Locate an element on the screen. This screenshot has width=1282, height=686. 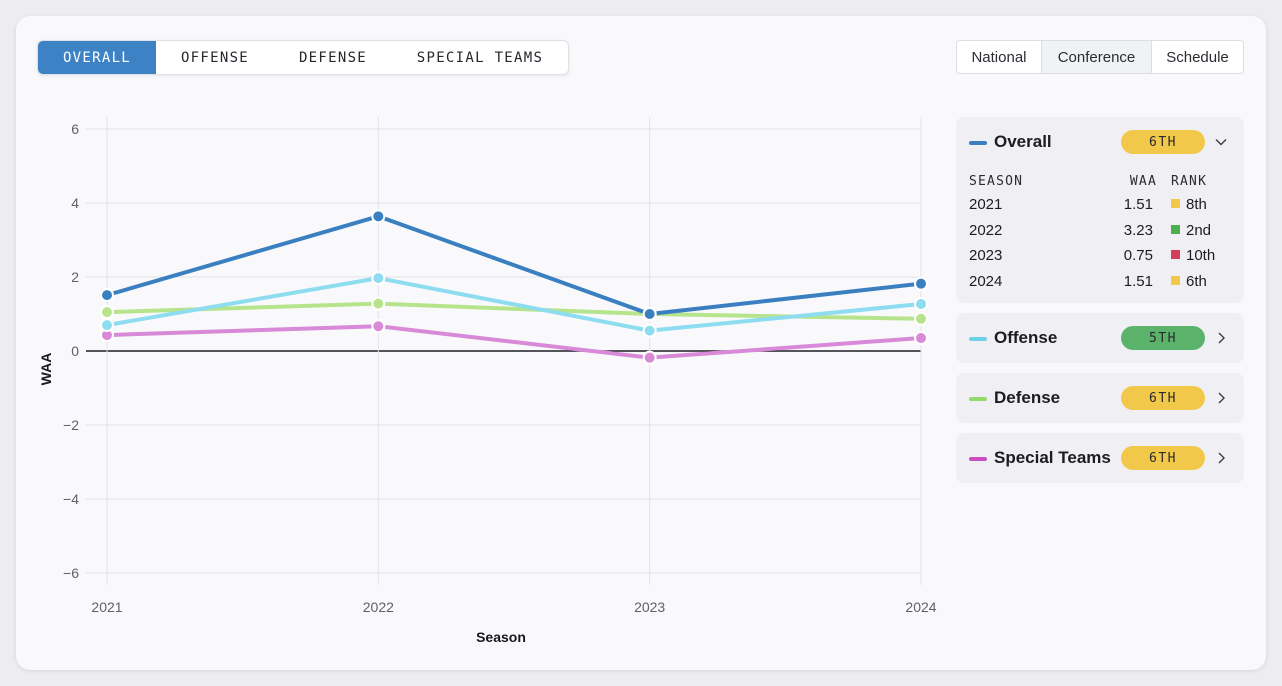
tab-schedule: Schedule is located at coordinates (1197, 57).